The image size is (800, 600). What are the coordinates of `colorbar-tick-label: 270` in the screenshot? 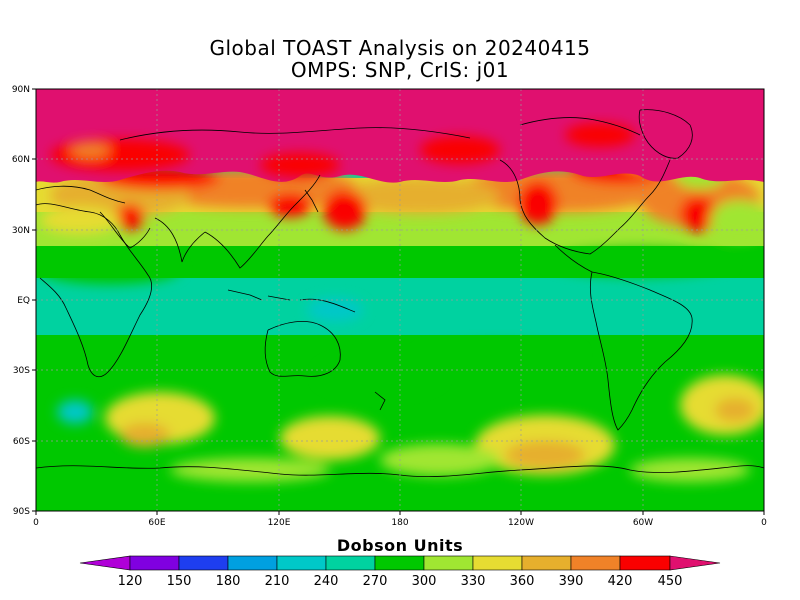 It's located at (375, 581).